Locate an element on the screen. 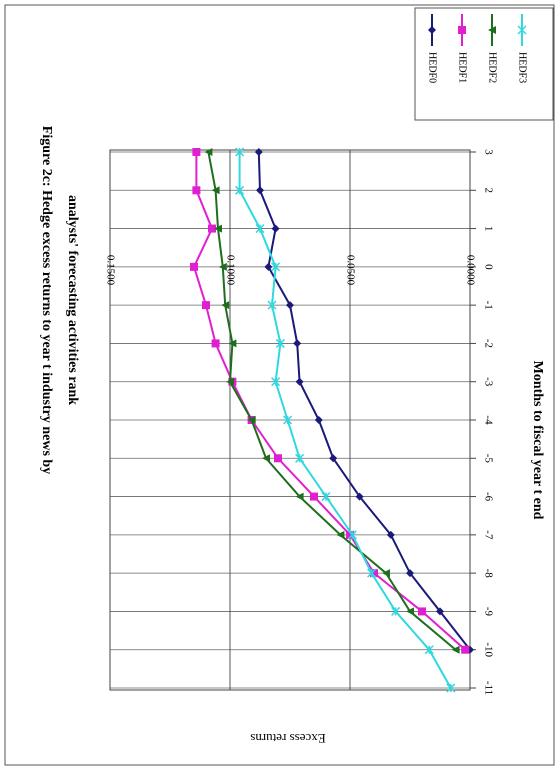 This screenshot has height=772, width=560. x-tick-label: -5 is located at coordinates (488, 459).